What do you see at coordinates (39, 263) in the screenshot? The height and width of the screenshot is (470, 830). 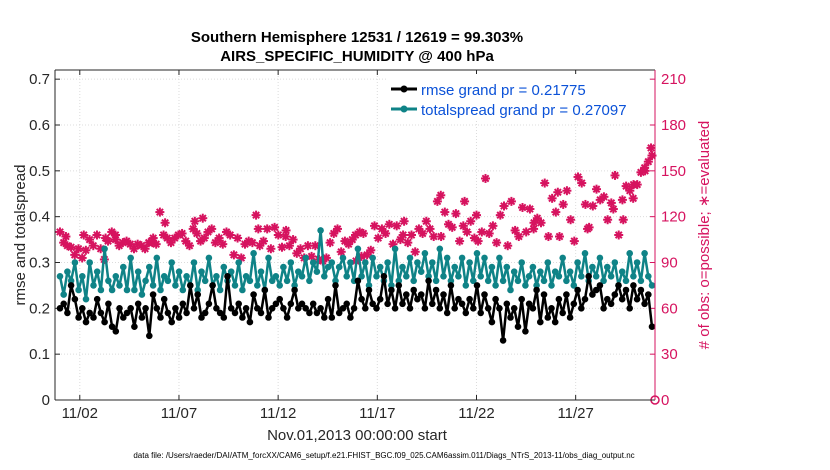 I see `y-tick-label: 0.3` at bounding box center [39, 263].